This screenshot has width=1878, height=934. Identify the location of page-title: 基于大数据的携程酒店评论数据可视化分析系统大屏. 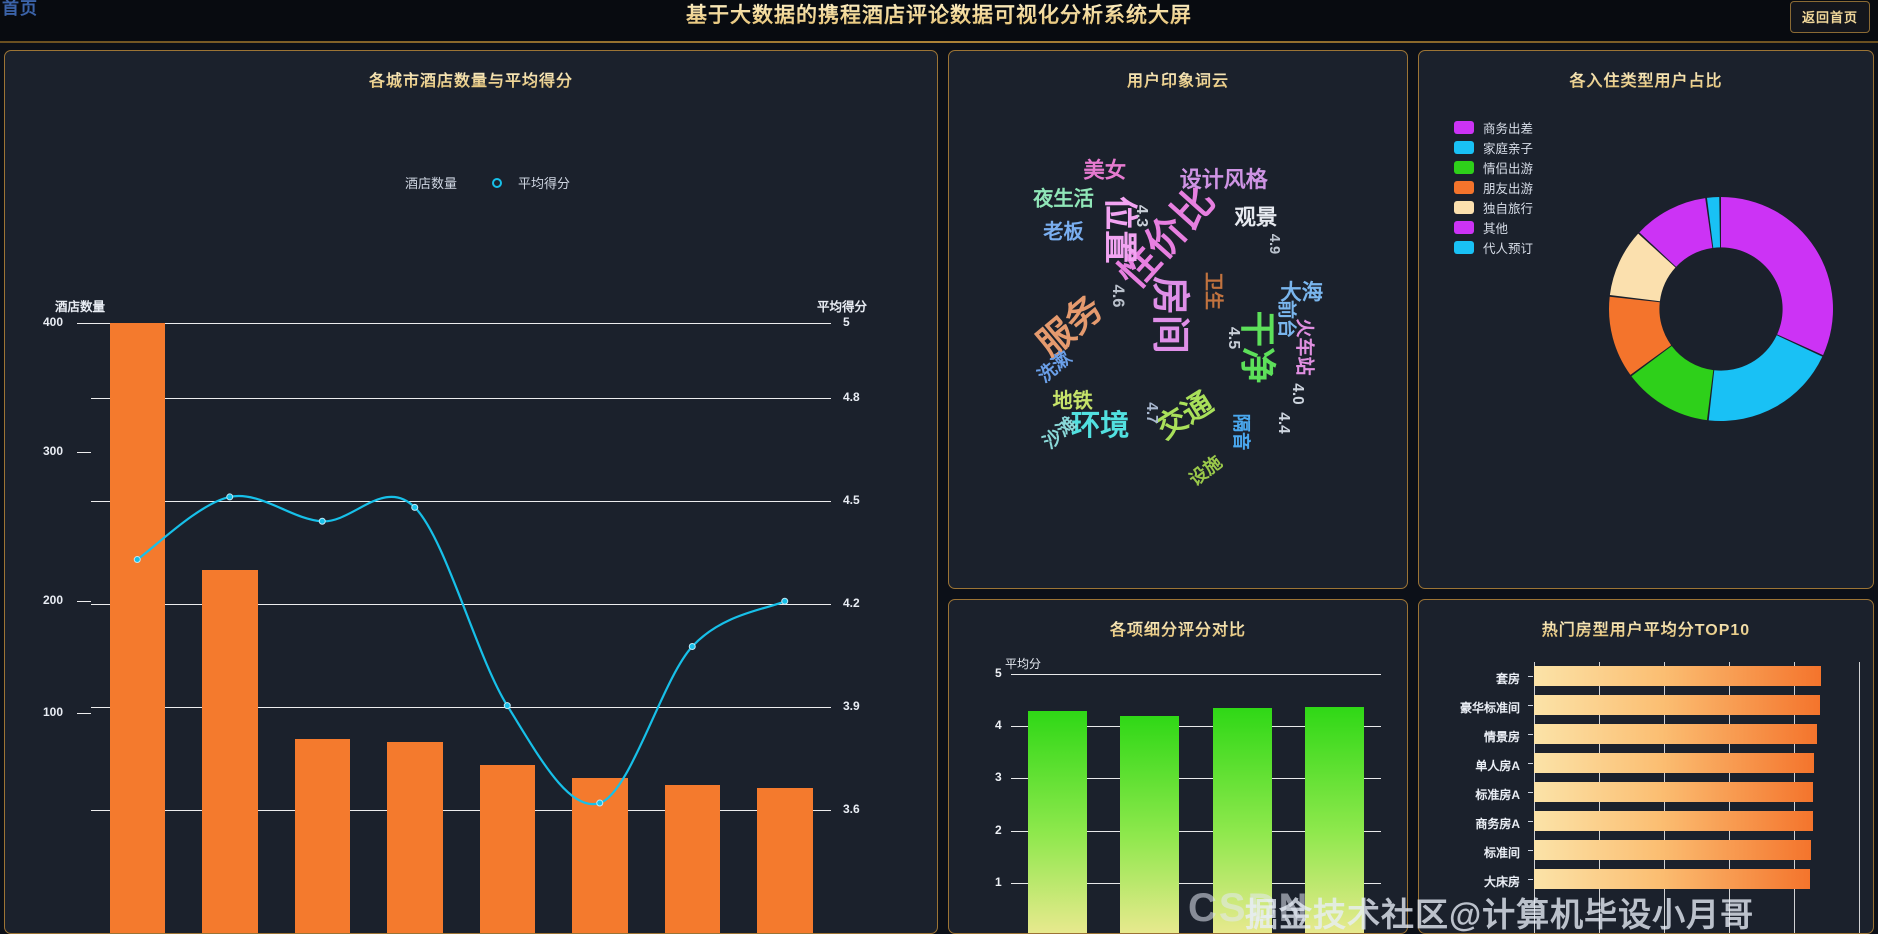
(939, 15).